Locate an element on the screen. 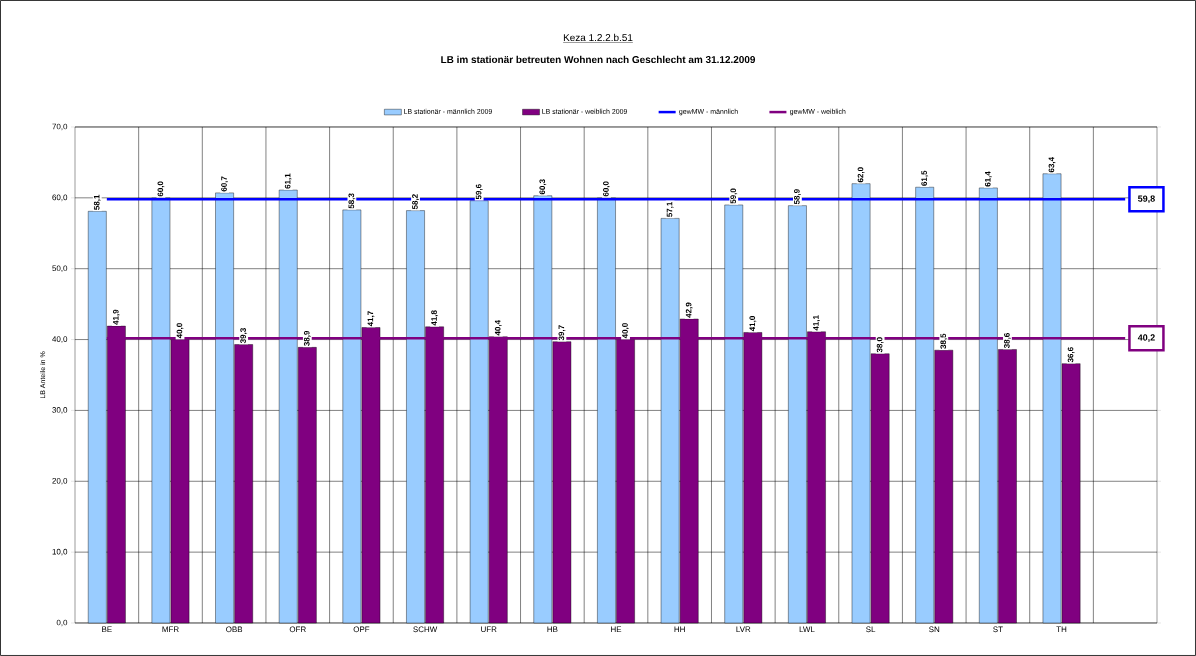 This screenshot has height=656, width=1196. chart-title: Keza 1.2.2.b.51 is located at coordinates (598, 37).